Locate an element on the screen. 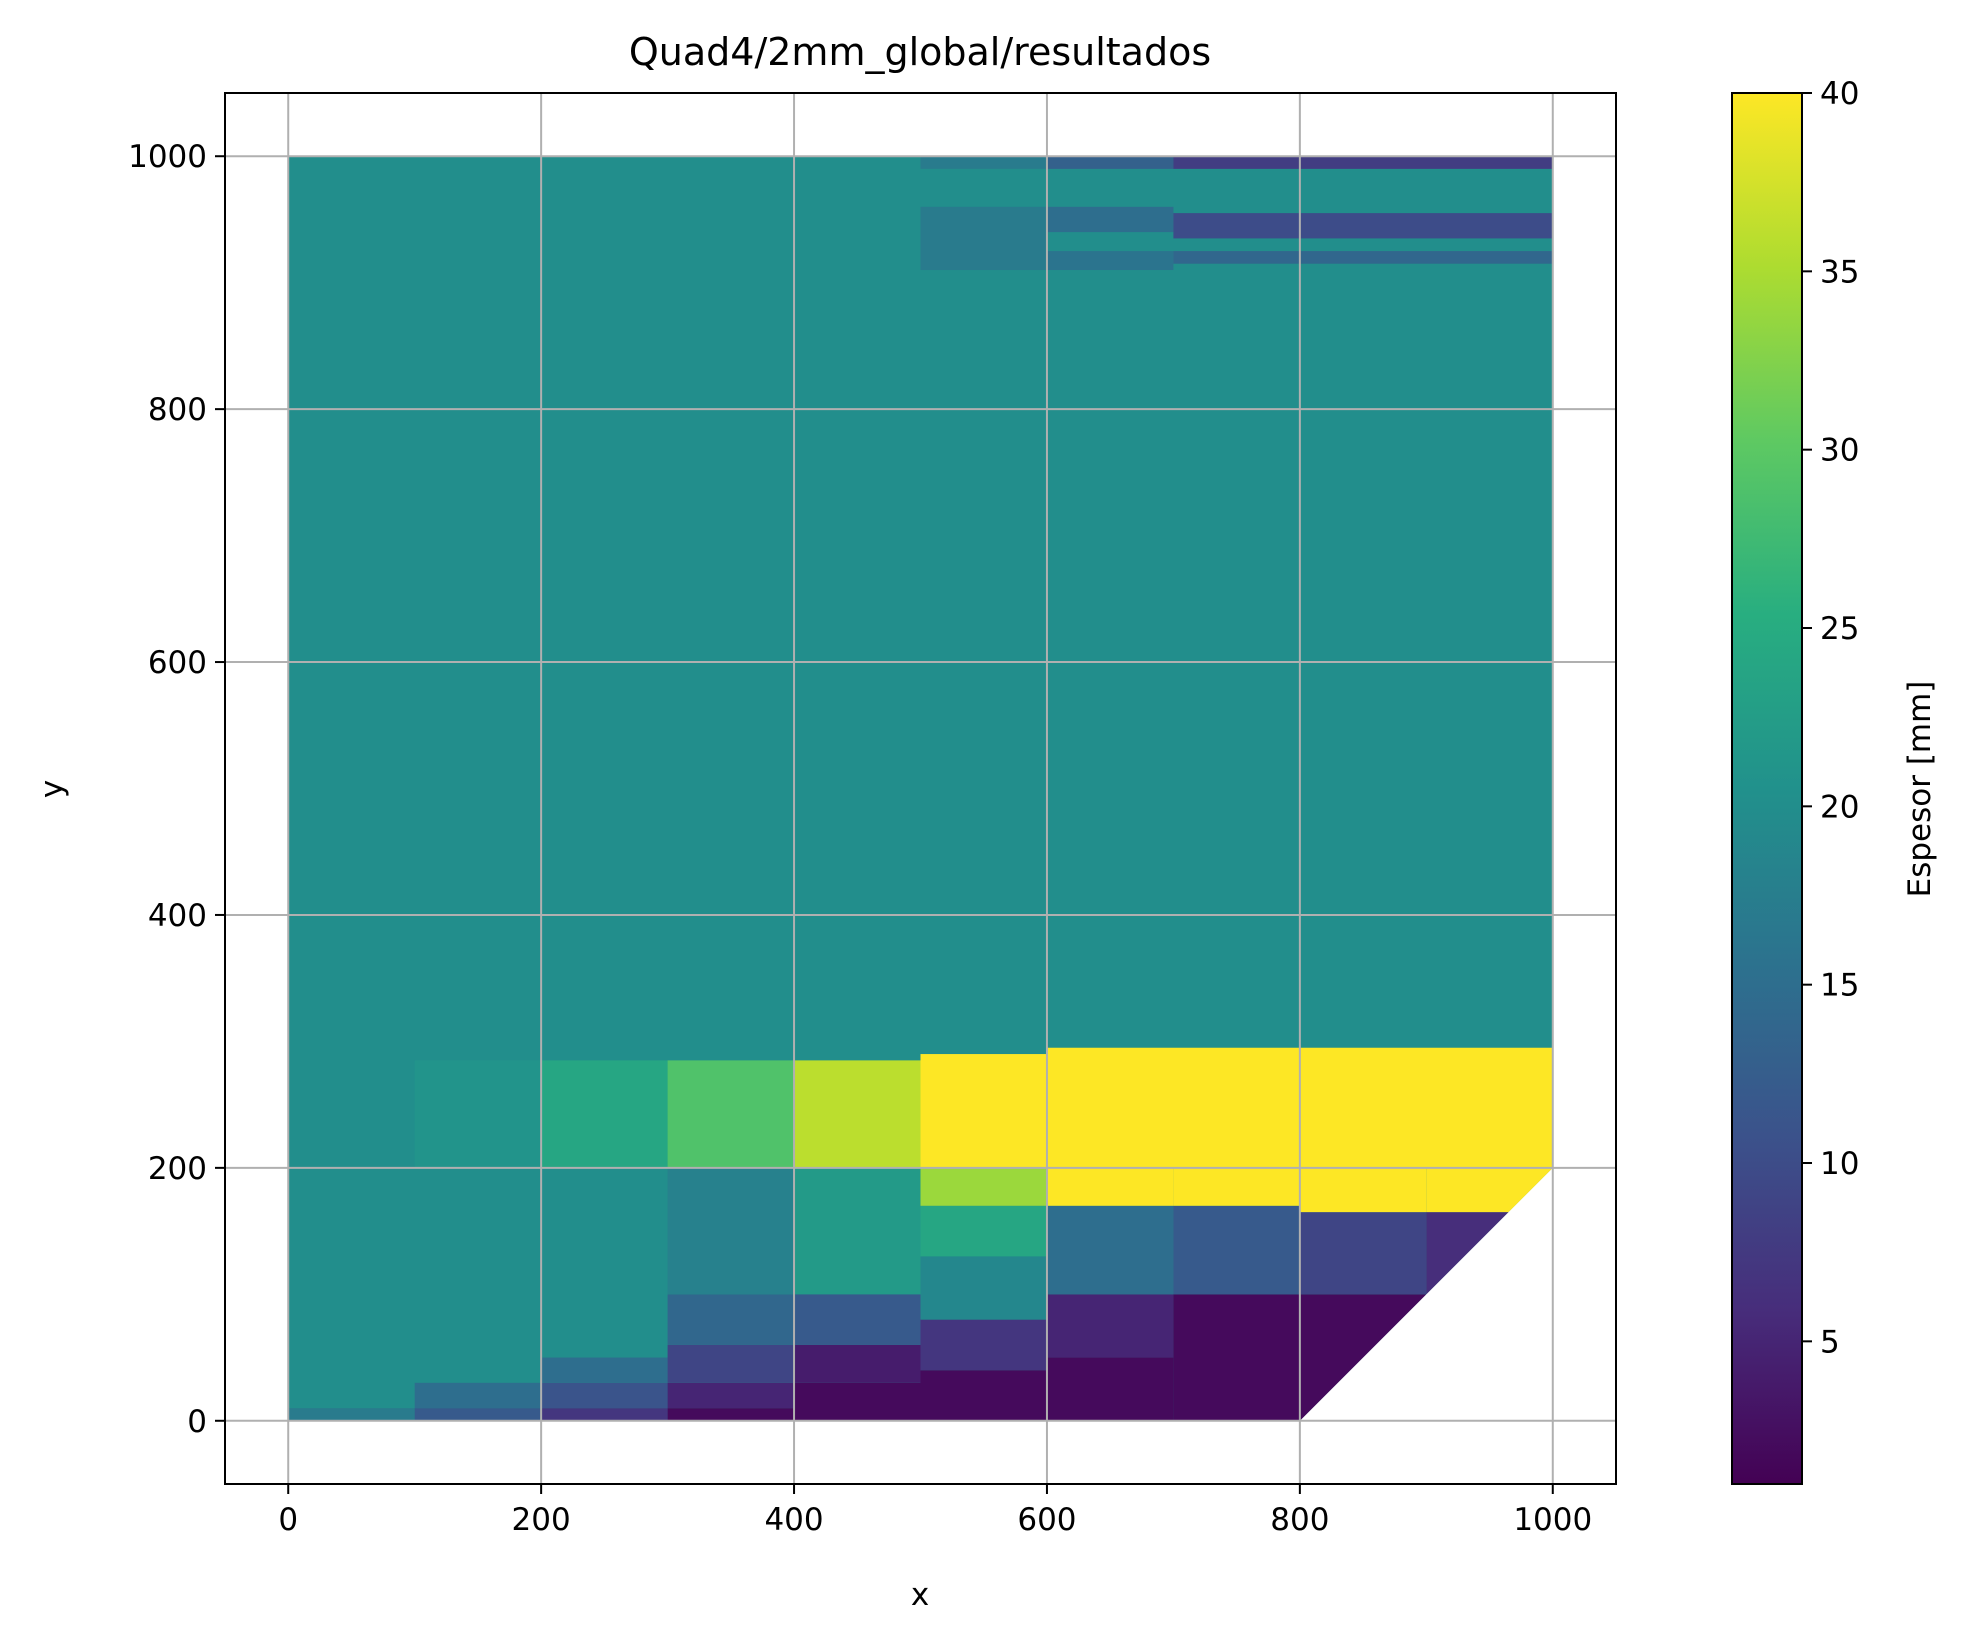  x-tick-label: 800 is located at coordinates (1299, 1520).